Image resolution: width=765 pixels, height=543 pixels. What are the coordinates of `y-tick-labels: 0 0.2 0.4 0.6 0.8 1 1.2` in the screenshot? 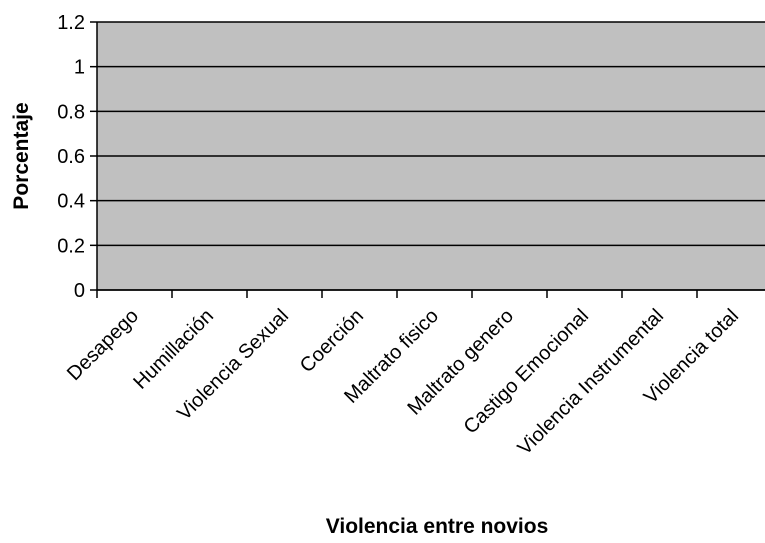 It's located at (77, 157).